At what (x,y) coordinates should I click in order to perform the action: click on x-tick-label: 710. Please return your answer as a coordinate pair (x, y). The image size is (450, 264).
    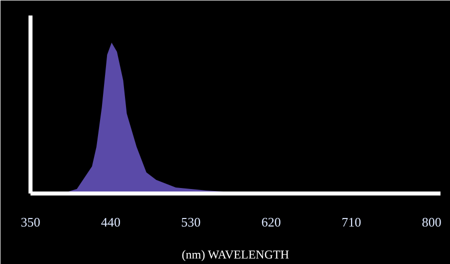
    Looking at the image, I should click on (352, 222).